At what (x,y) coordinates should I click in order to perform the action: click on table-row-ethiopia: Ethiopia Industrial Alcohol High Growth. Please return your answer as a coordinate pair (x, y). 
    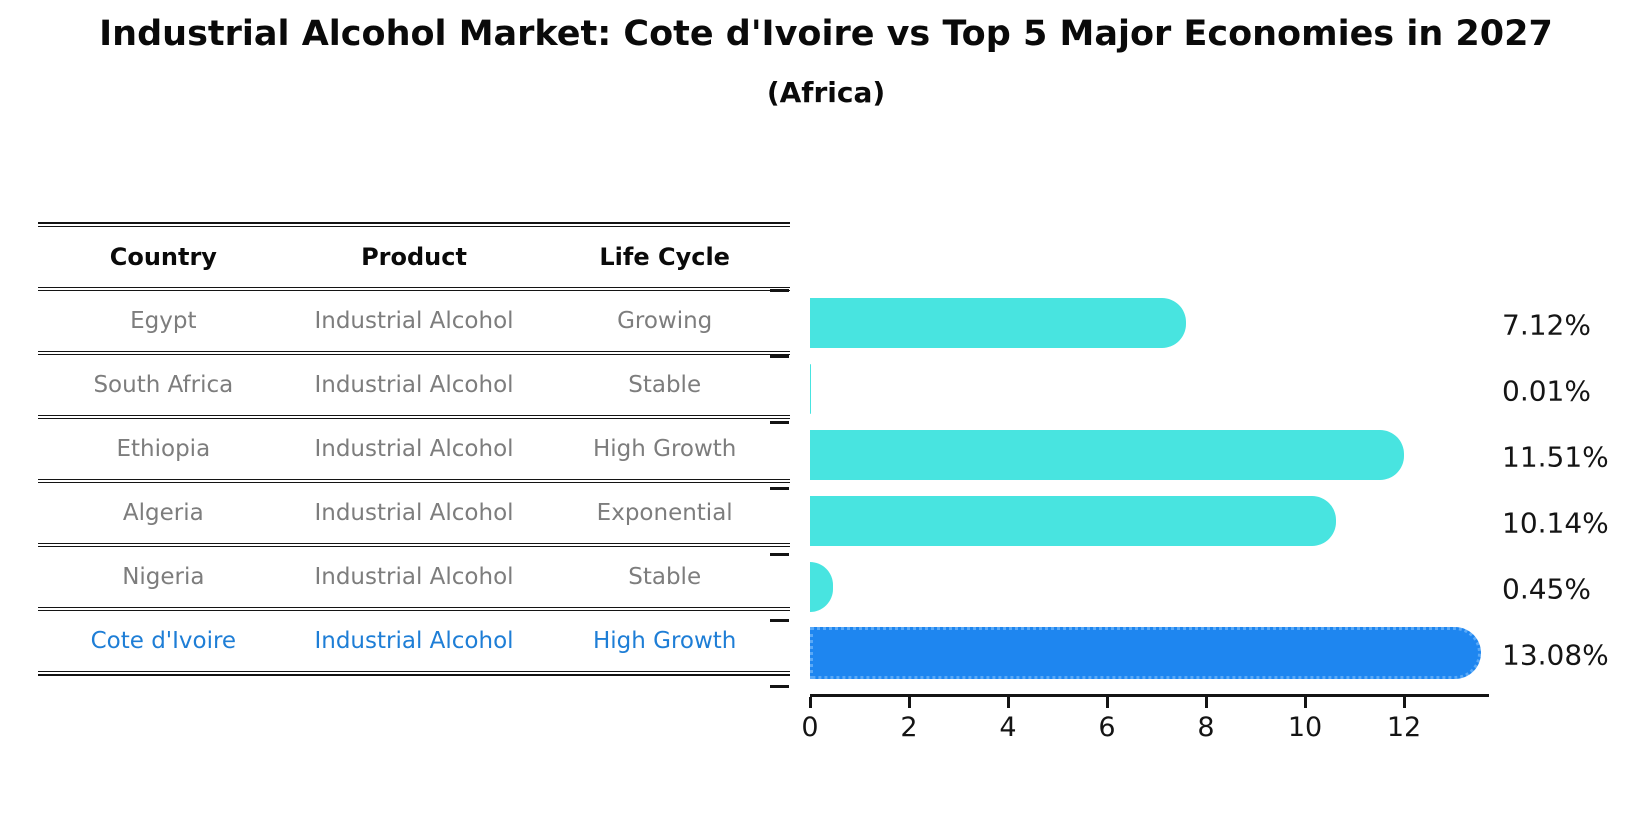
    Looking at the image, I should click on (414, 449).